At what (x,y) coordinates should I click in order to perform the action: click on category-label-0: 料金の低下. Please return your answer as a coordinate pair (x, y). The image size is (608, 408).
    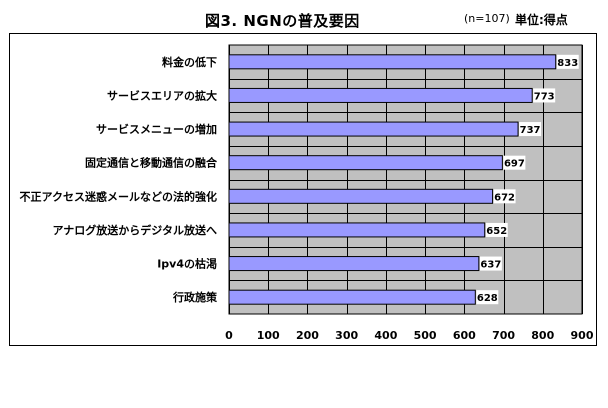
    Looking at the image, I should click on (189, 62).